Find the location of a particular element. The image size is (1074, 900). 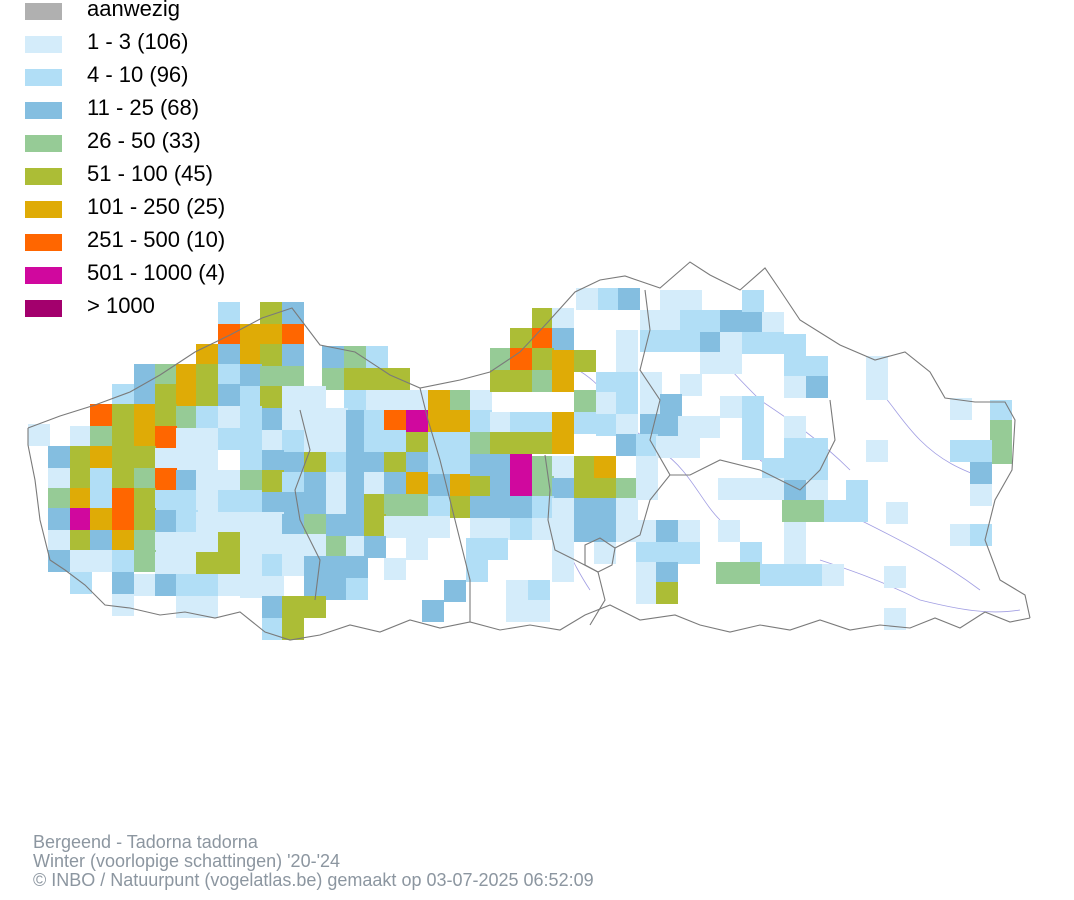

legend-label: 501 - 1000 (4) is located at coordinates (156, 272).